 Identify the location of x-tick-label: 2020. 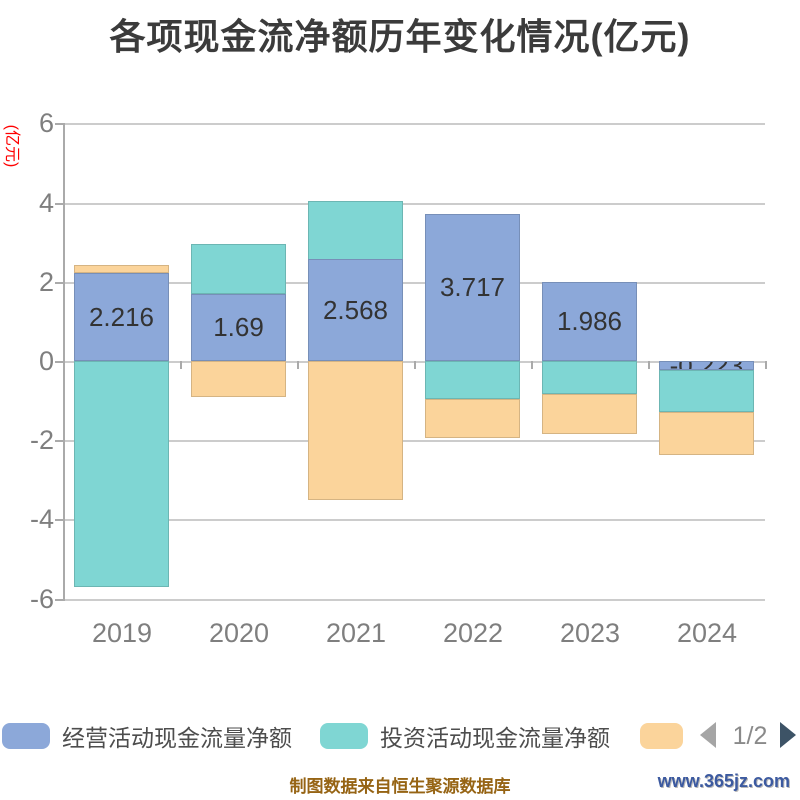
(239, 633).